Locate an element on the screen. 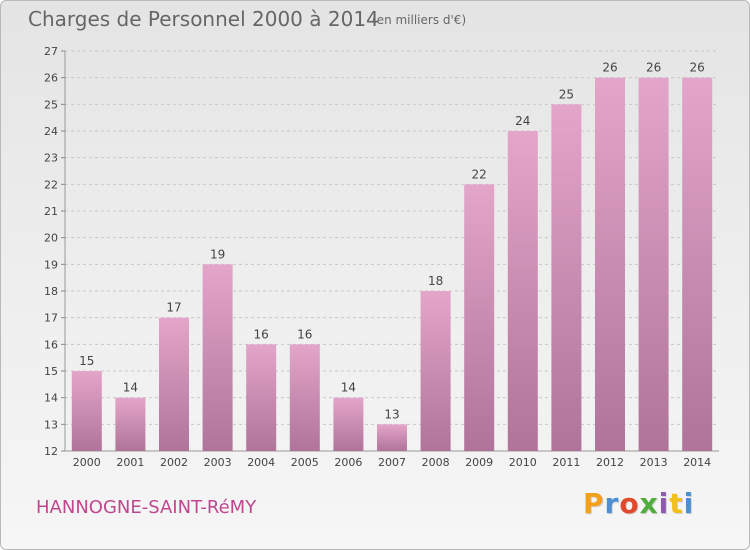  data-label-2006: 14 is located at coordinates (348, 388).